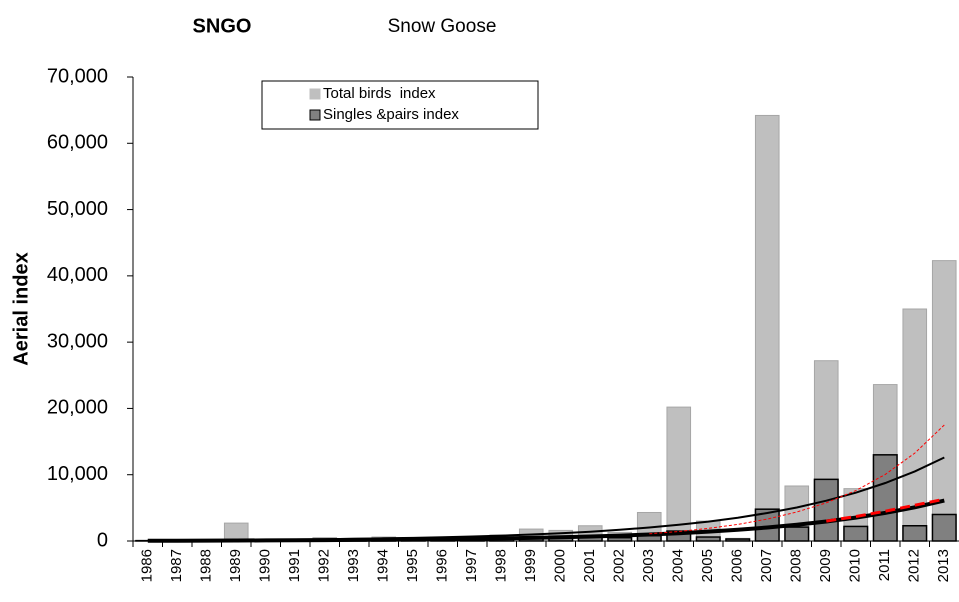  I want to click on x-tick-label: 2010, so click(855, 565).